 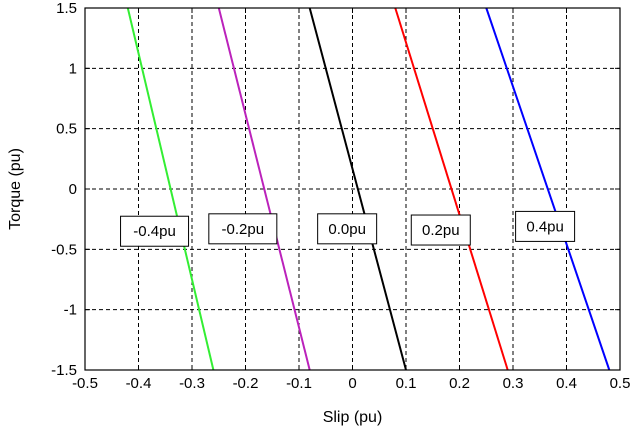 What do you see at coordinates (246, 383) in the screenshot?
I see `x-tick-label: -0.2` at bounding box center [246, 383].